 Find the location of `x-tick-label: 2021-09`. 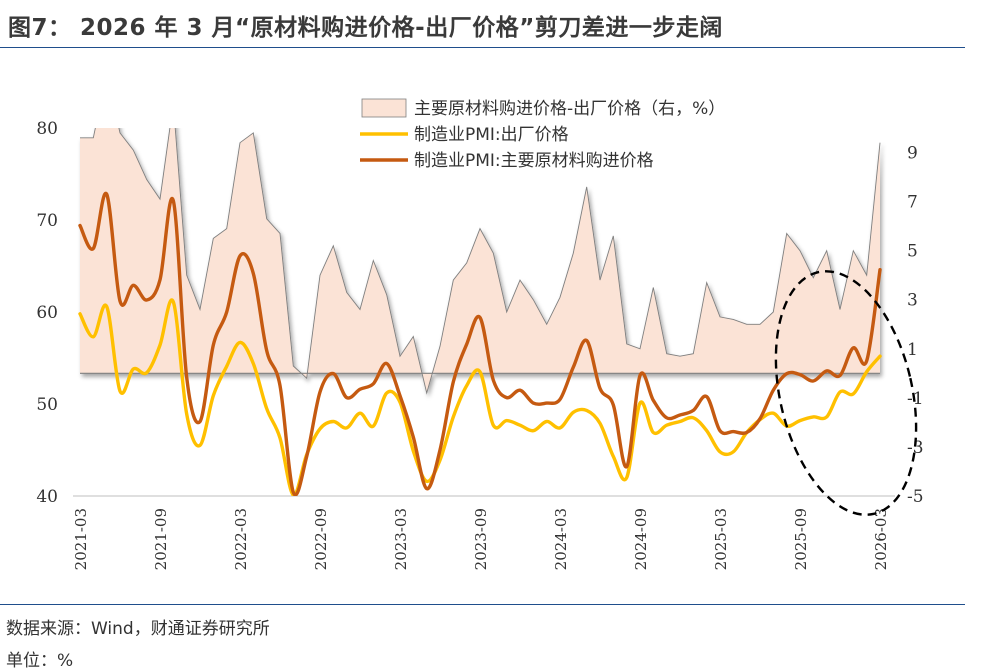

x-tick-label: 2021-09 is located at coordinates (161, 539).